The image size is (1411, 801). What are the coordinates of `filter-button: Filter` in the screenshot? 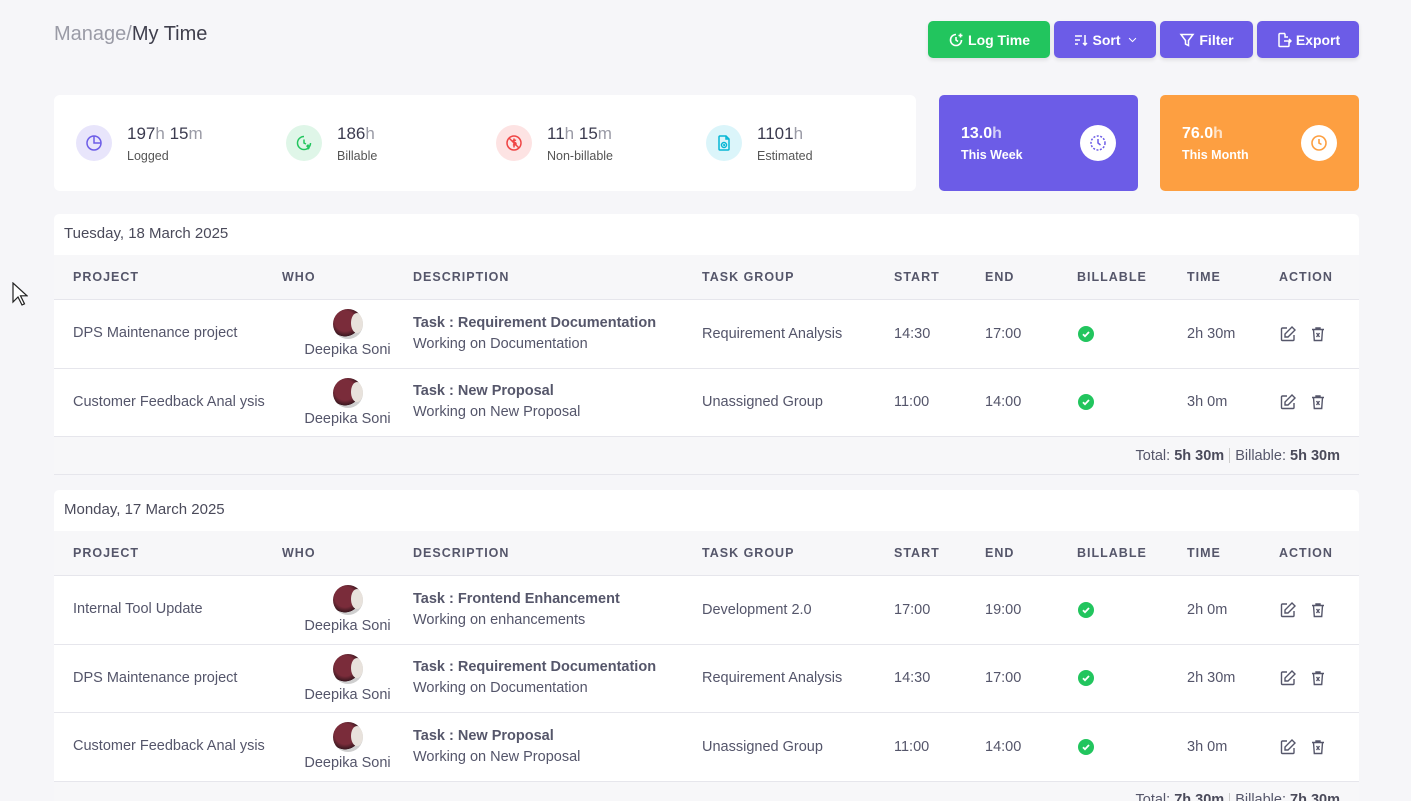 It's located at (1206, 39).